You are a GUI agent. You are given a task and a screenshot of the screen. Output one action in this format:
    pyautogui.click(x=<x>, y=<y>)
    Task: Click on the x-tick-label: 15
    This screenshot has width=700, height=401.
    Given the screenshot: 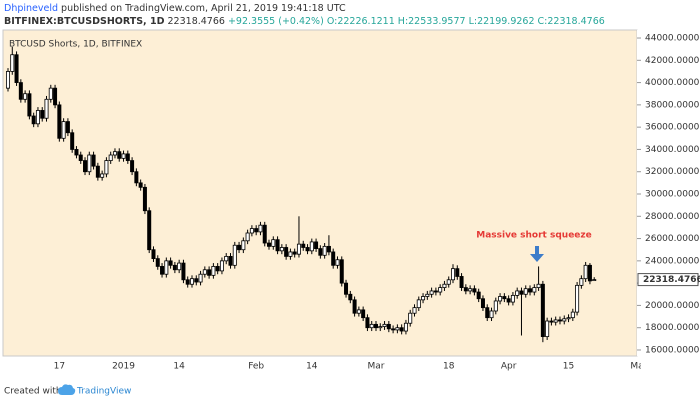 What is the action you would take?
    pyautogui.click(x=568, y=367)
    